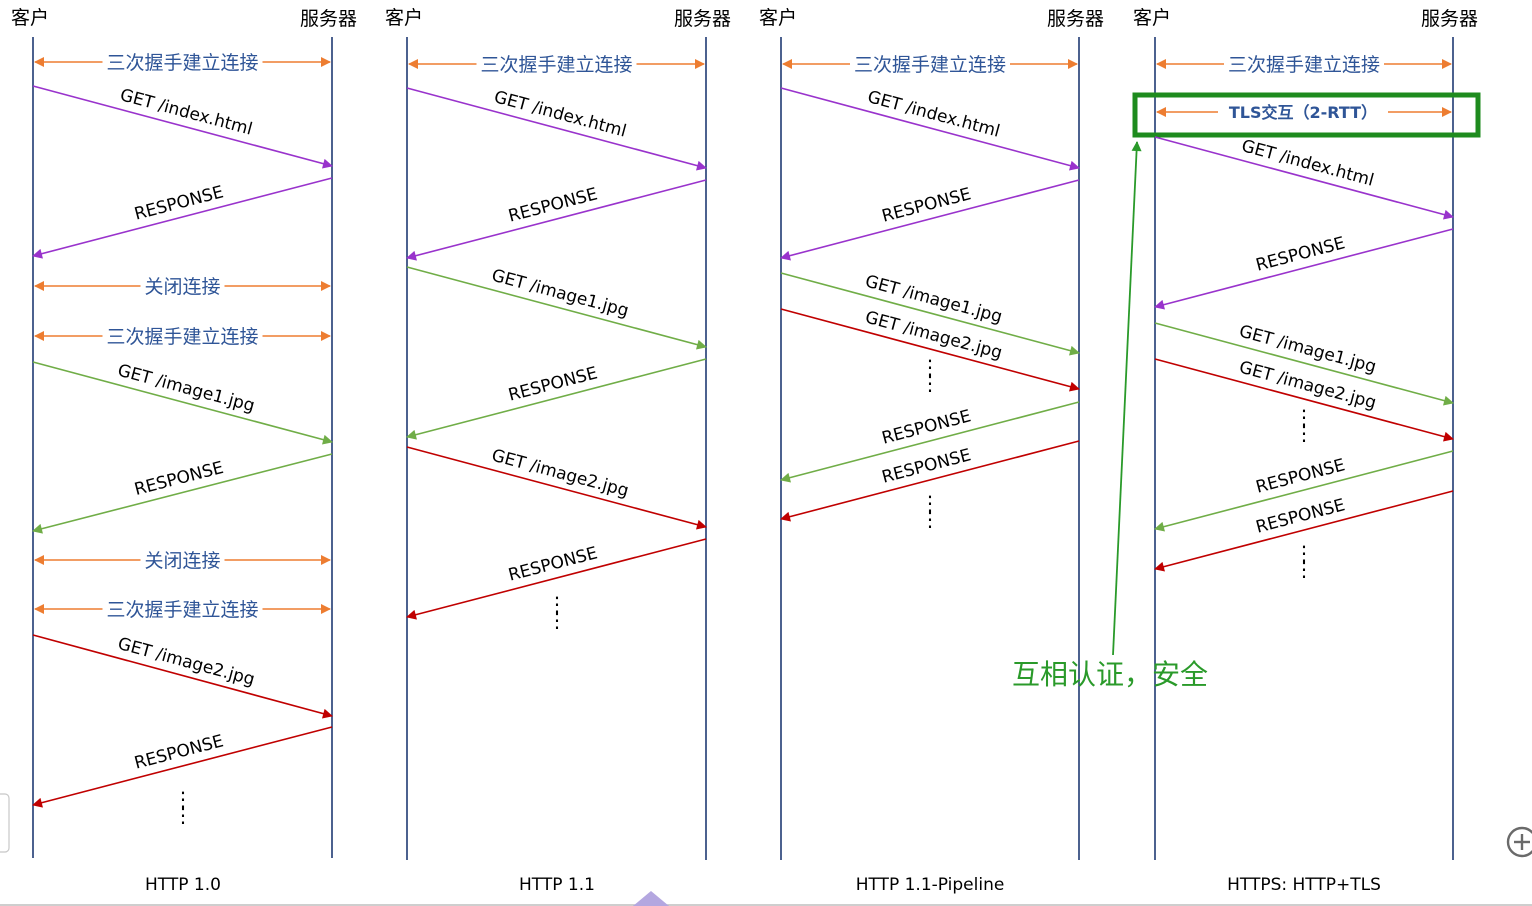 The height and width of the screenshot is (906, 1532). Describe the element at coordinates (778, 18) in the screenshot. I see `panel-3-client-title: 客户` at that location.